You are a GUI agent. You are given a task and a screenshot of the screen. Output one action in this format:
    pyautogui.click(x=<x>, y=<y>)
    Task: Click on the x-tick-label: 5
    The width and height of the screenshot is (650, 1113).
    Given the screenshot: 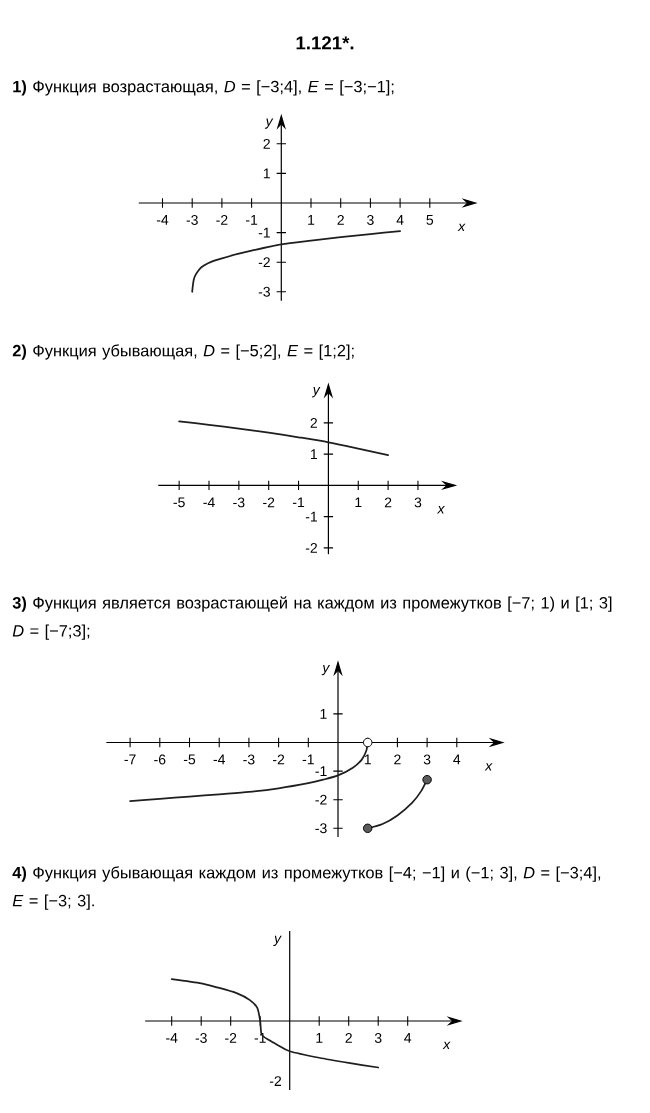 What is the action you would take?
    pyautogui.click(x=430, y=220)
    